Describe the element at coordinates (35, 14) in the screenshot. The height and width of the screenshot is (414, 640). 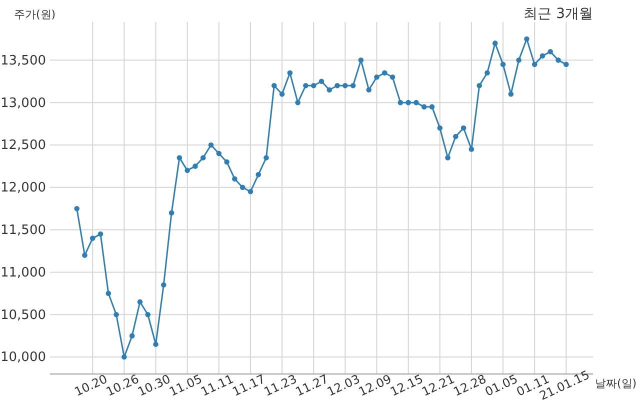
I see `y-axis-title: 주가(원)` at that location.